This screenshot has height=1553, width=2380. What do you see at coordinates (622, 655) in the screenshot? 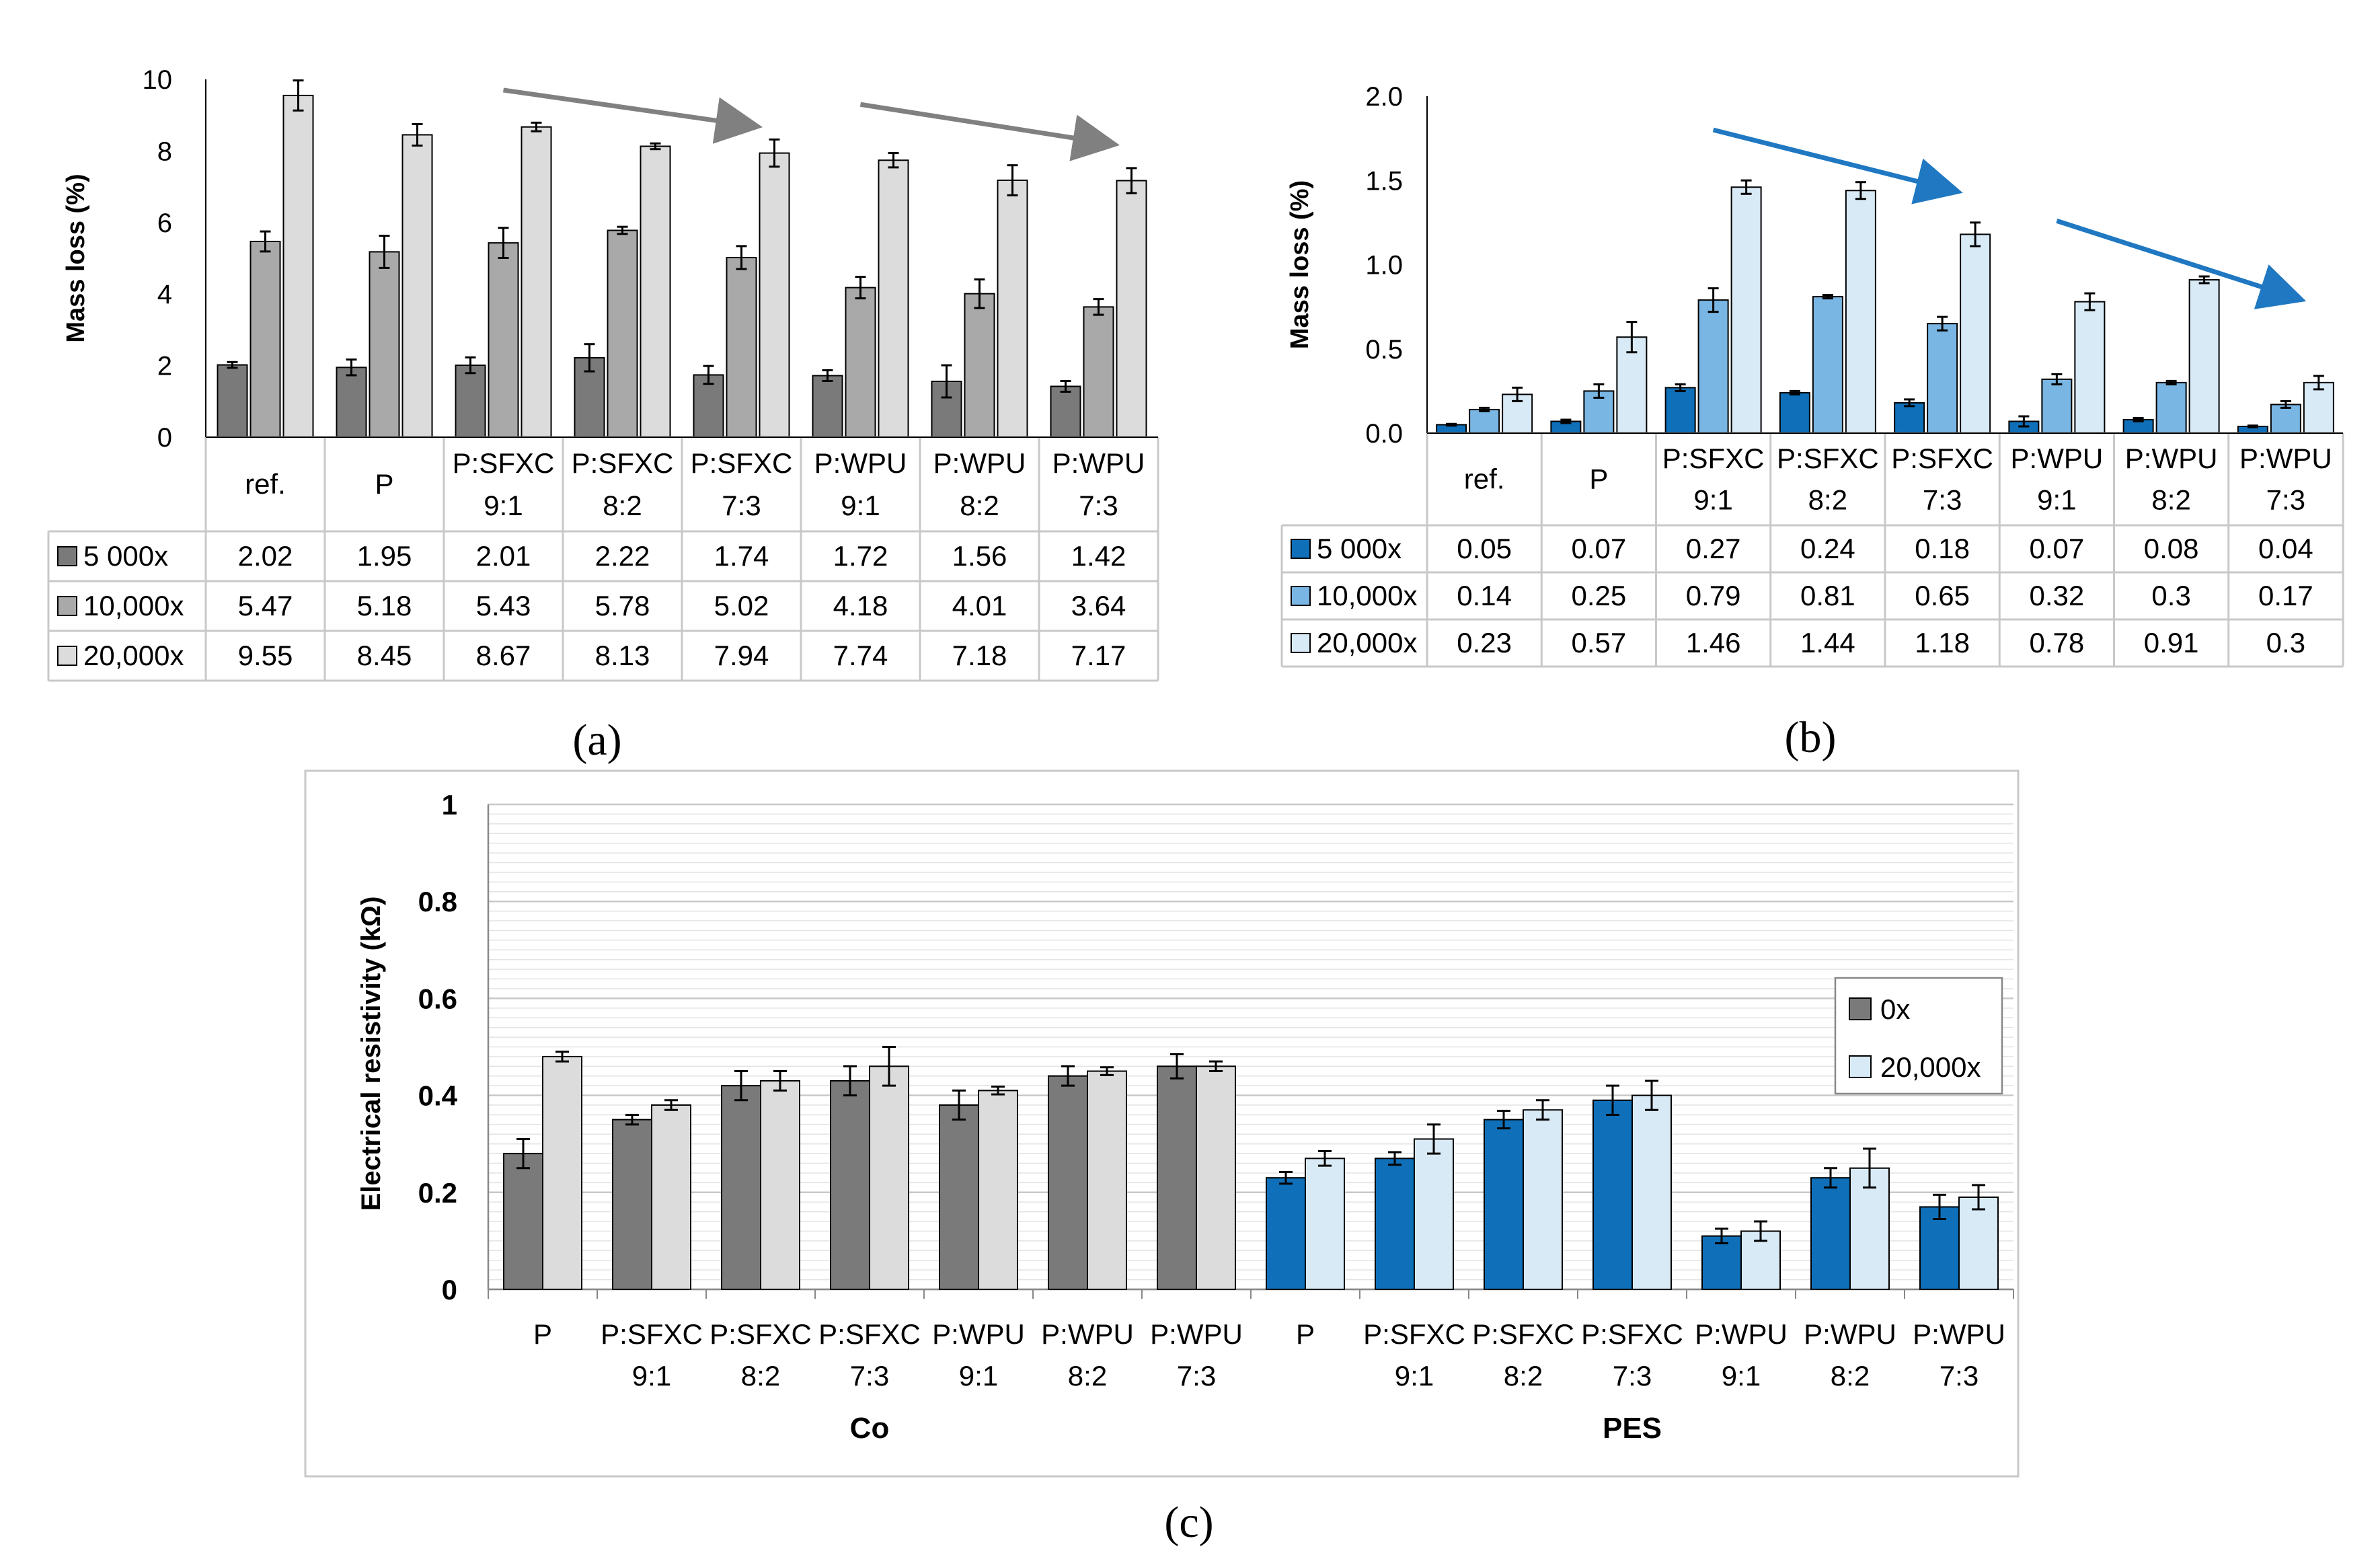
I see `data-value: 8.13` at bounding box center [622, 655].